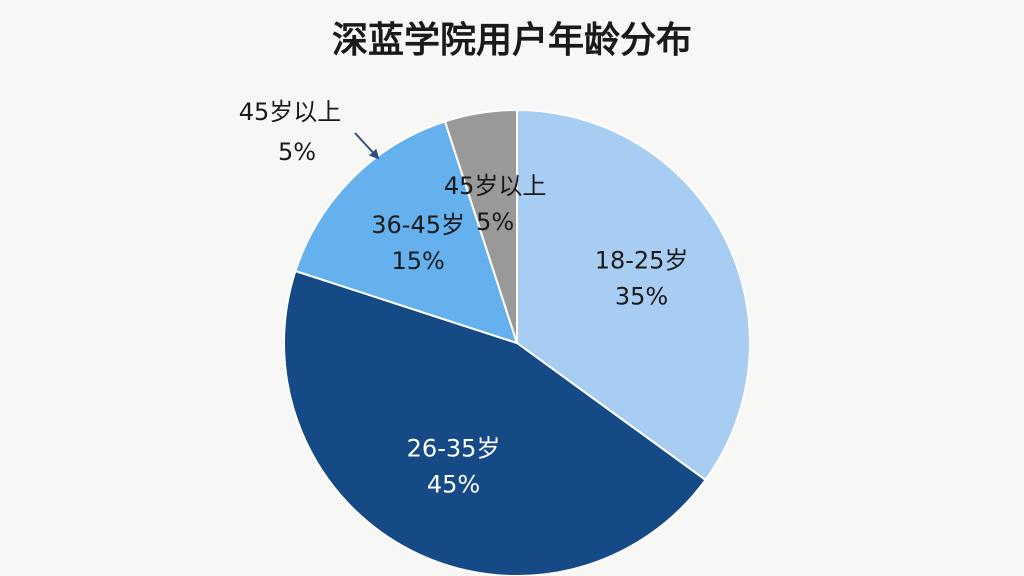  I want to click on slice-value-label: 45%, so click(453, 485).